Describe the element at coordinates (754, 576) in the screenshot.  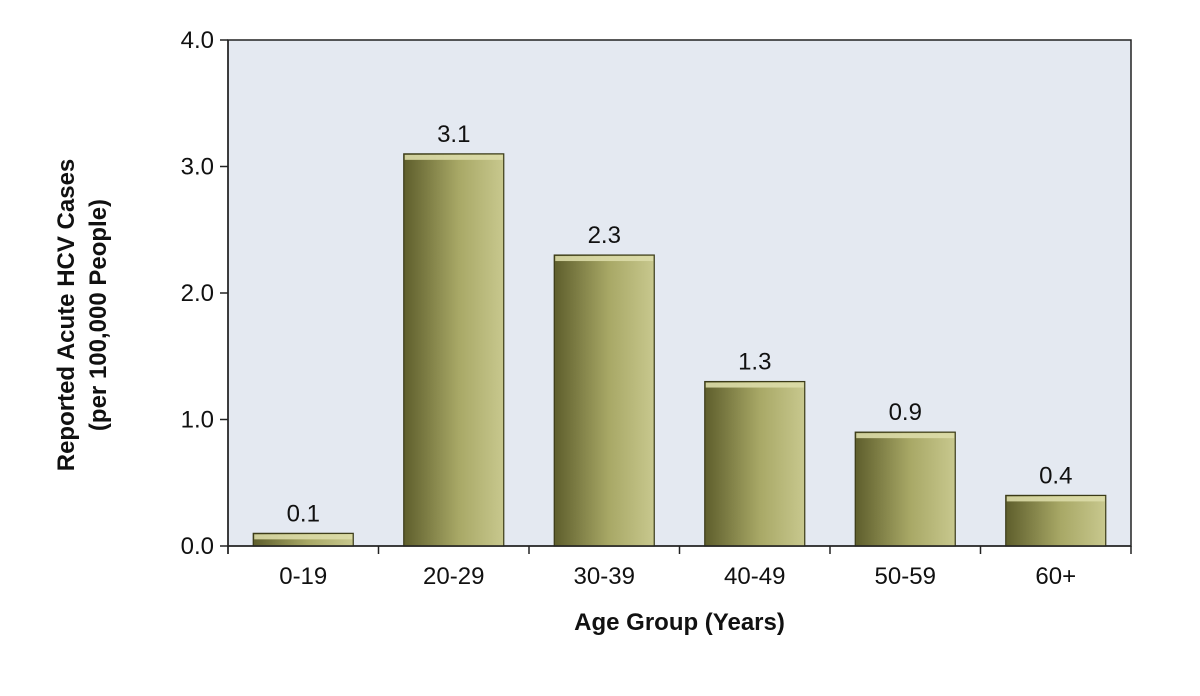
I see `x-tick-label: 40-49` at that location.